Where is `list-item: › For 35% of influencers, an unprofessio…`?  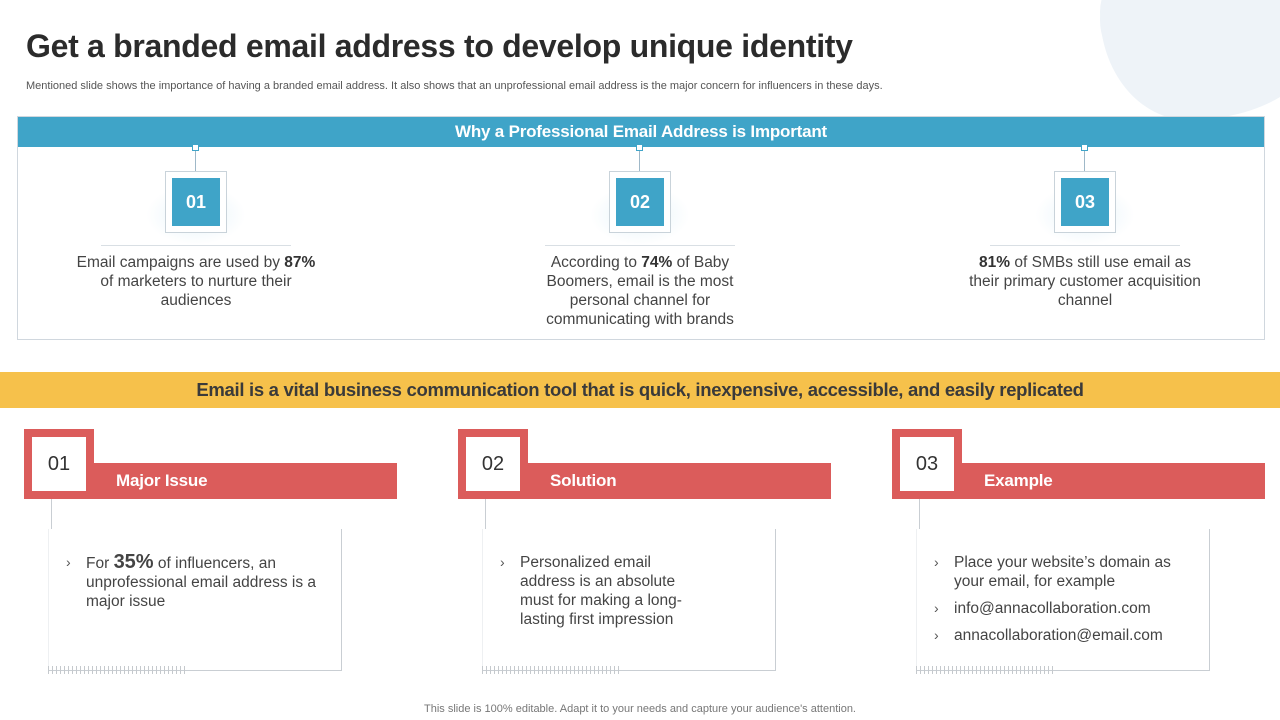 list-item: › For 35% of influencers, an unprofessio… is located at coordinates (201, 581).